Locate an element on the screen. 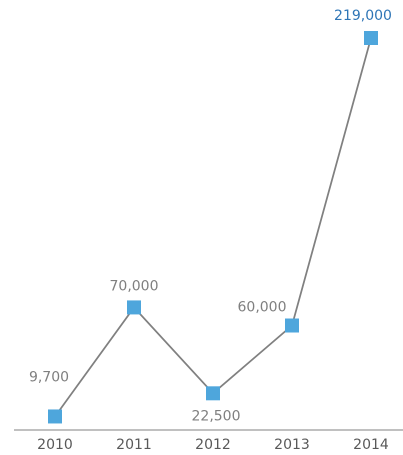 This screenshot has width=403, height=455. x-tick-labels: 2010 2011 2012 2013 2014 is located at coordinates (213, 445).